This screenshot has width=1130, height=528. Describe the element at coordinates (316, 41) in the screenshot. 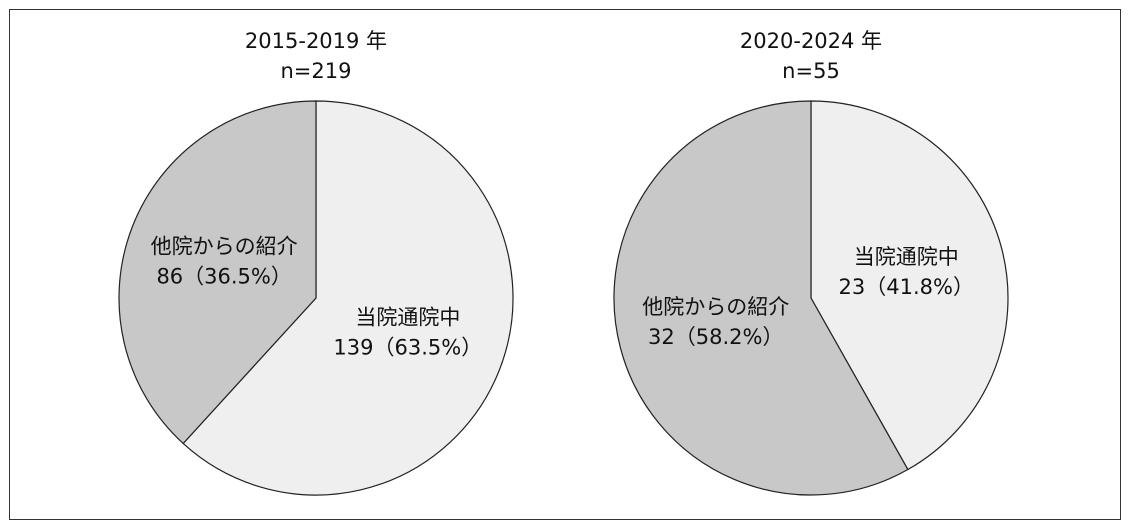

I see `chart-title: 2015-2019 年` at that location.